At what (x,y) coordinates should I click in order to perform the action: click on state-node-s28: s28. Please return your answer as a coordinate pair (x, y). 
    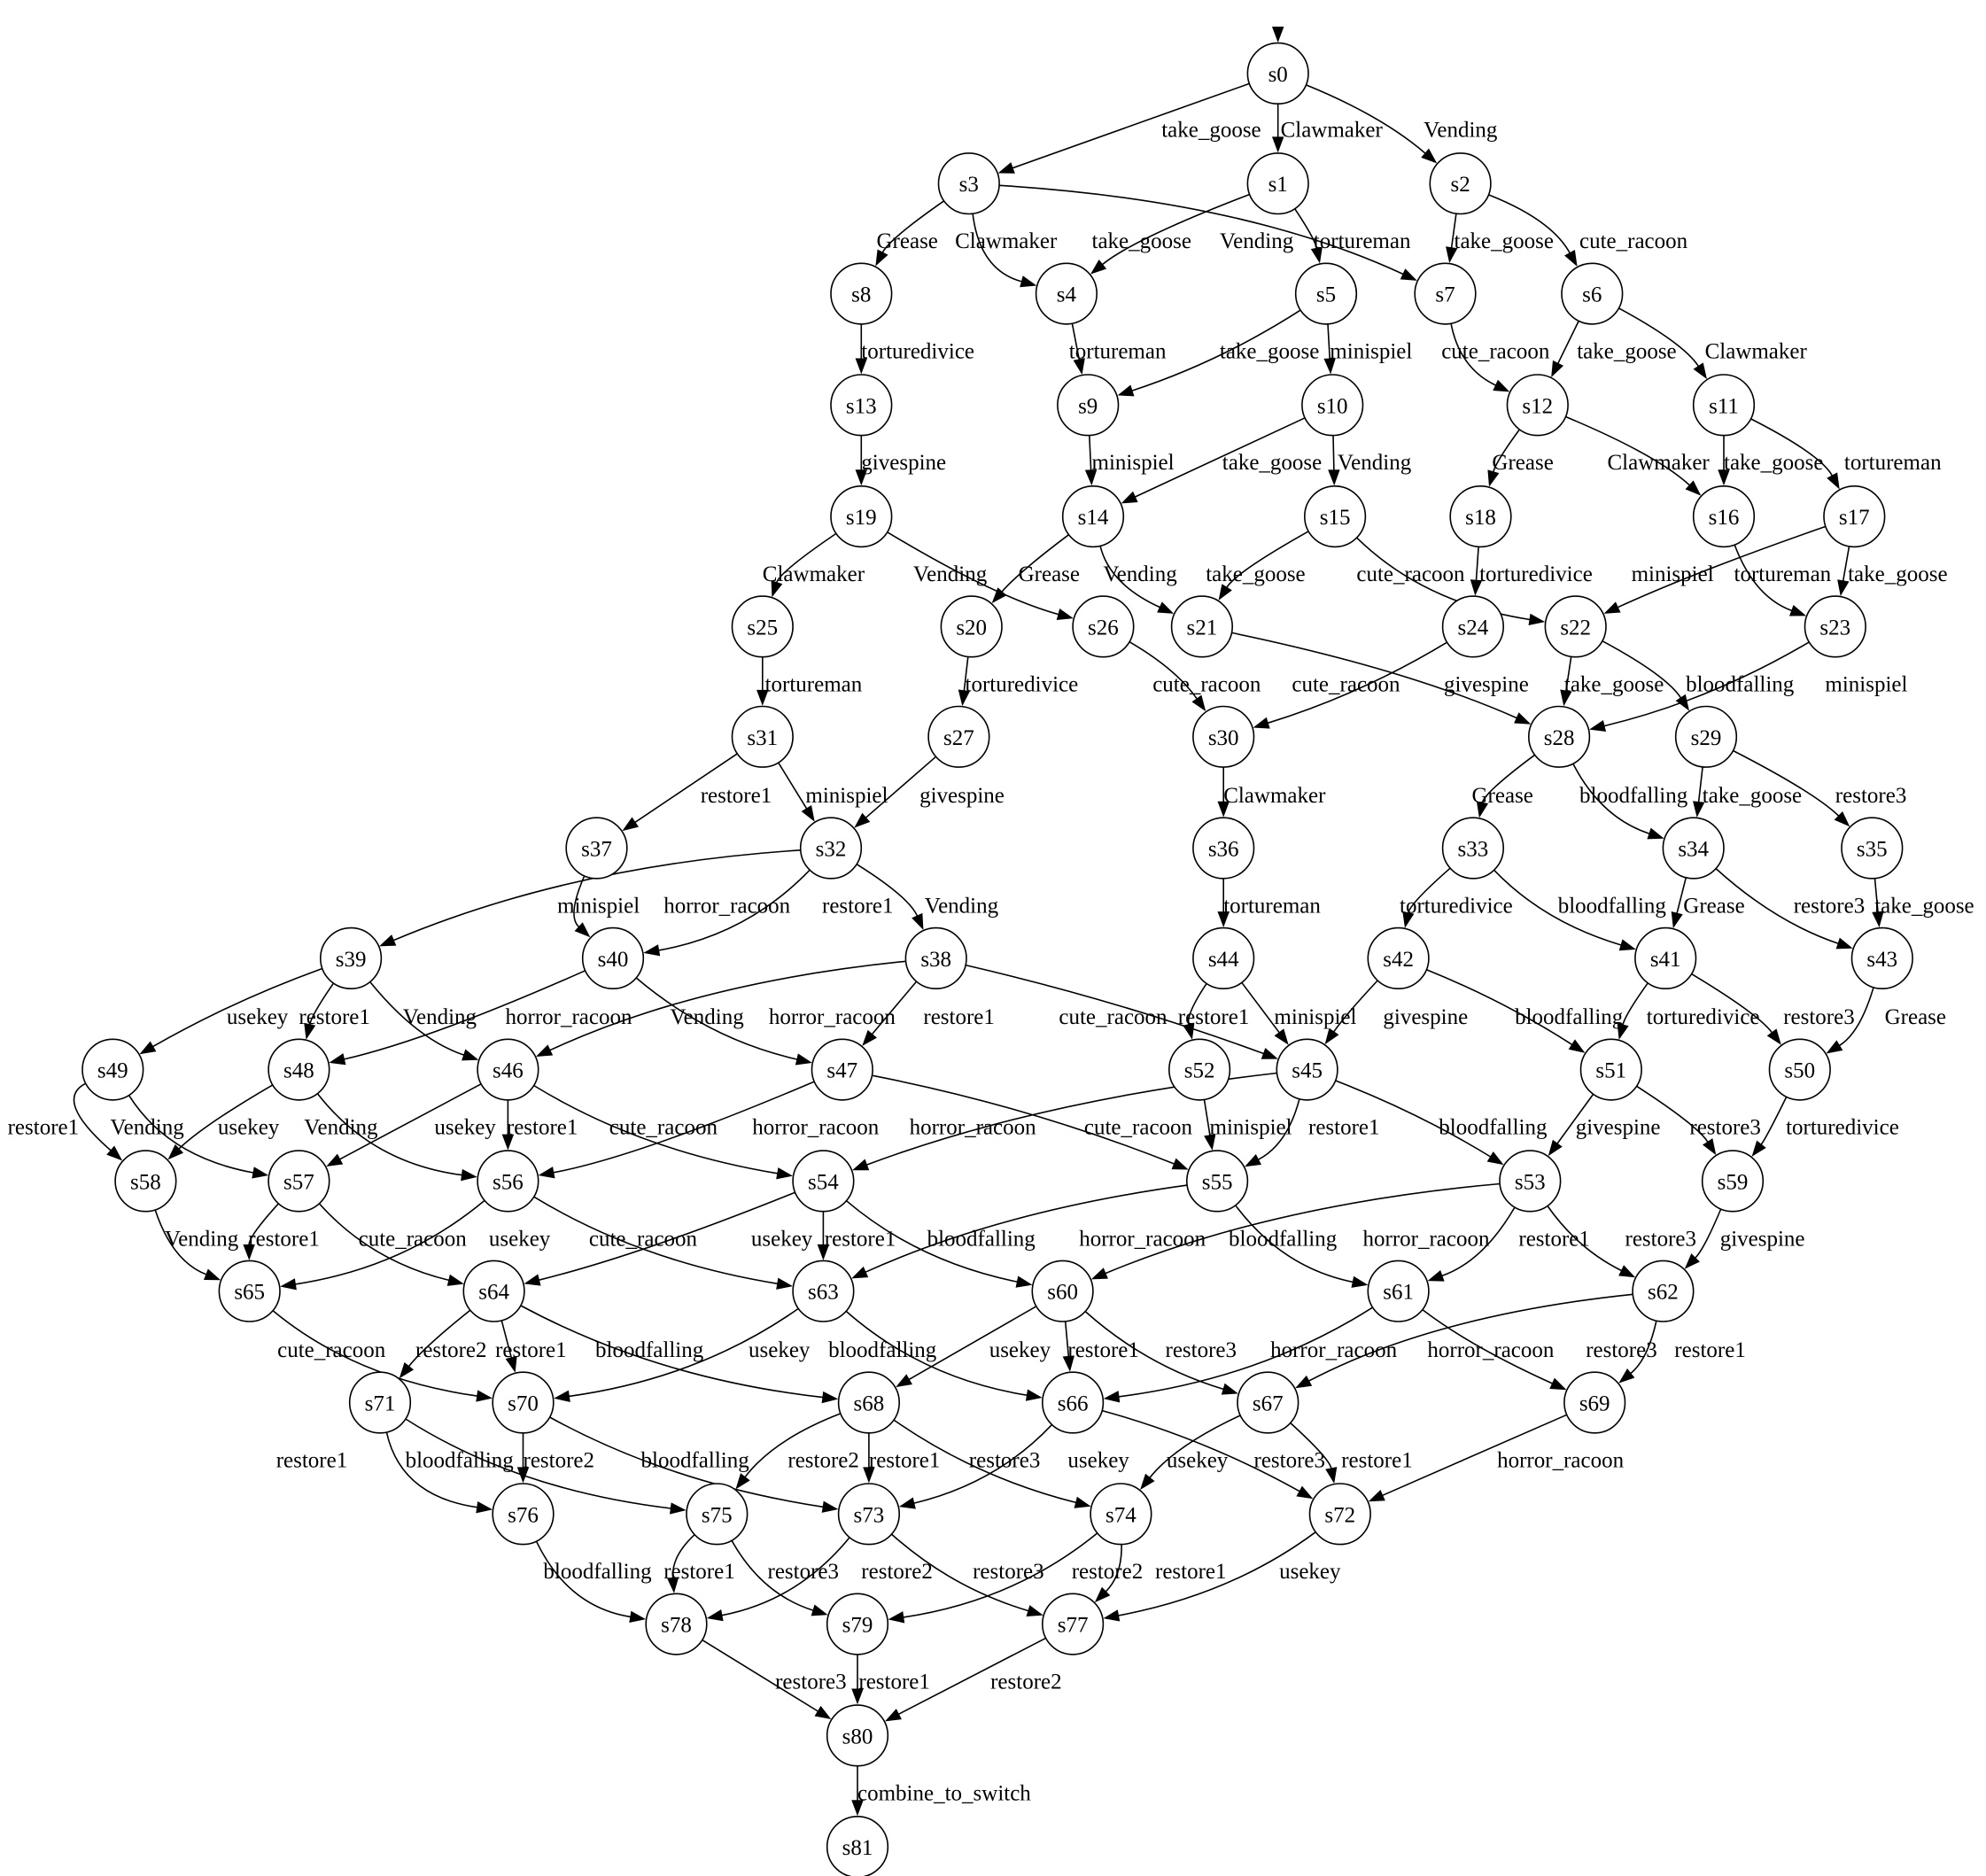
    Looking at the image, I should click on (1559, 736).